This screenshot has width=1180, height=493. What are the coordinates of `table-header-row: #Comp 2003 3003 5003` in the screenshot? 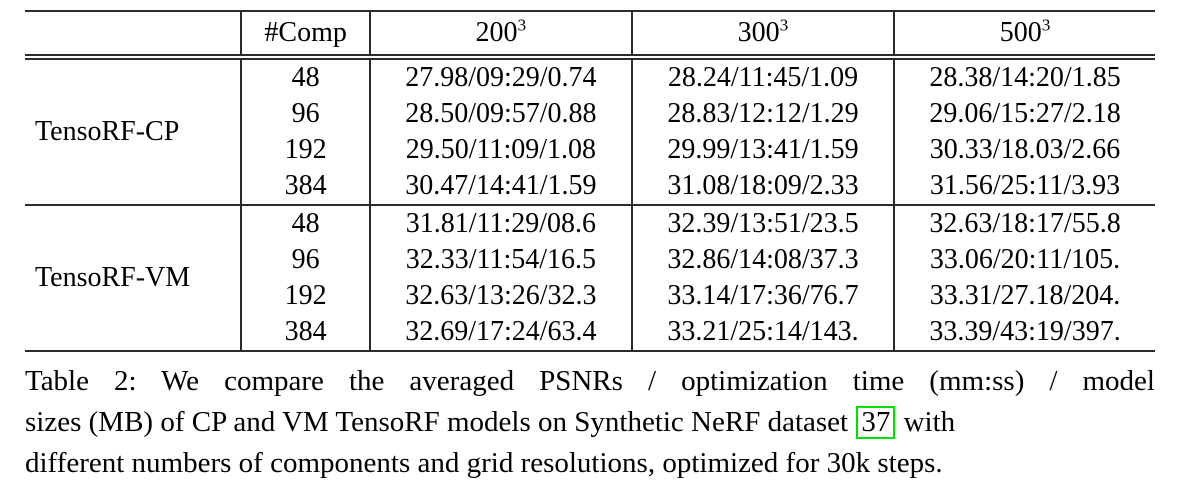 It's located at (590, 35).